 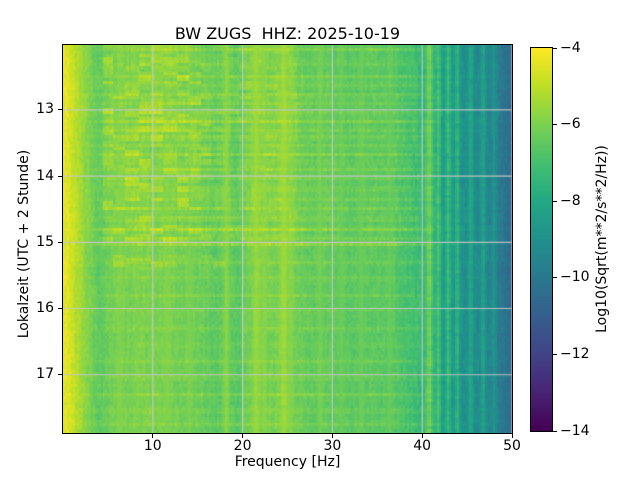 What do you see at coordinates (570, 124) in the screenshot?
I see `colorbar-tick-label: −6` at bounding box center [570, 124].